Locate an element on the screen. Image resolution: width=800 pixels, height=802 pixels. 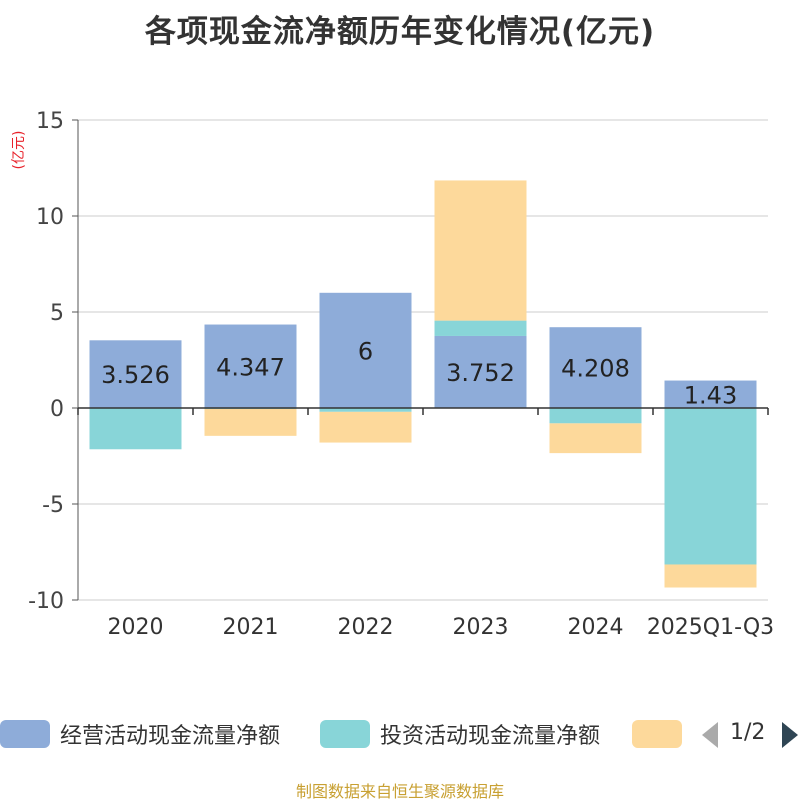
bar-1-2025Q1-Q3 is located at coordinates (710, 394).